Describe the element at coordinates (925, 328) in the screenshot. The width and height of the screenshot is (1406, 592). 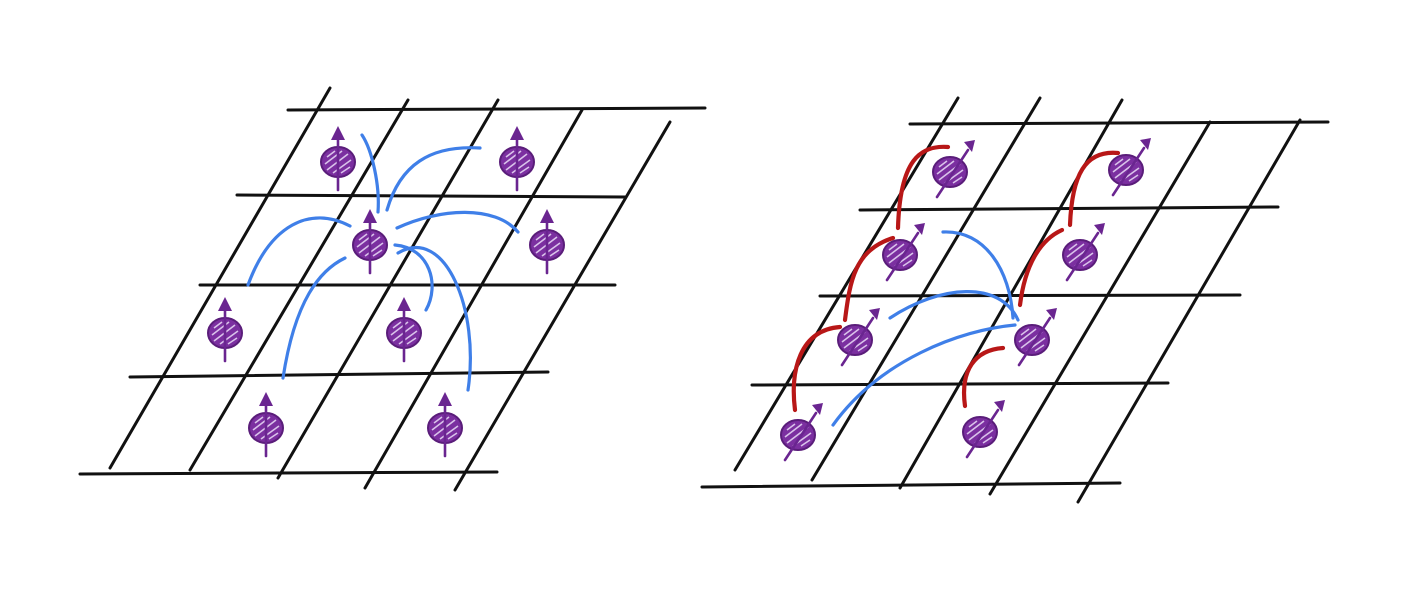
I see `right-long-range-interactions` at that location.